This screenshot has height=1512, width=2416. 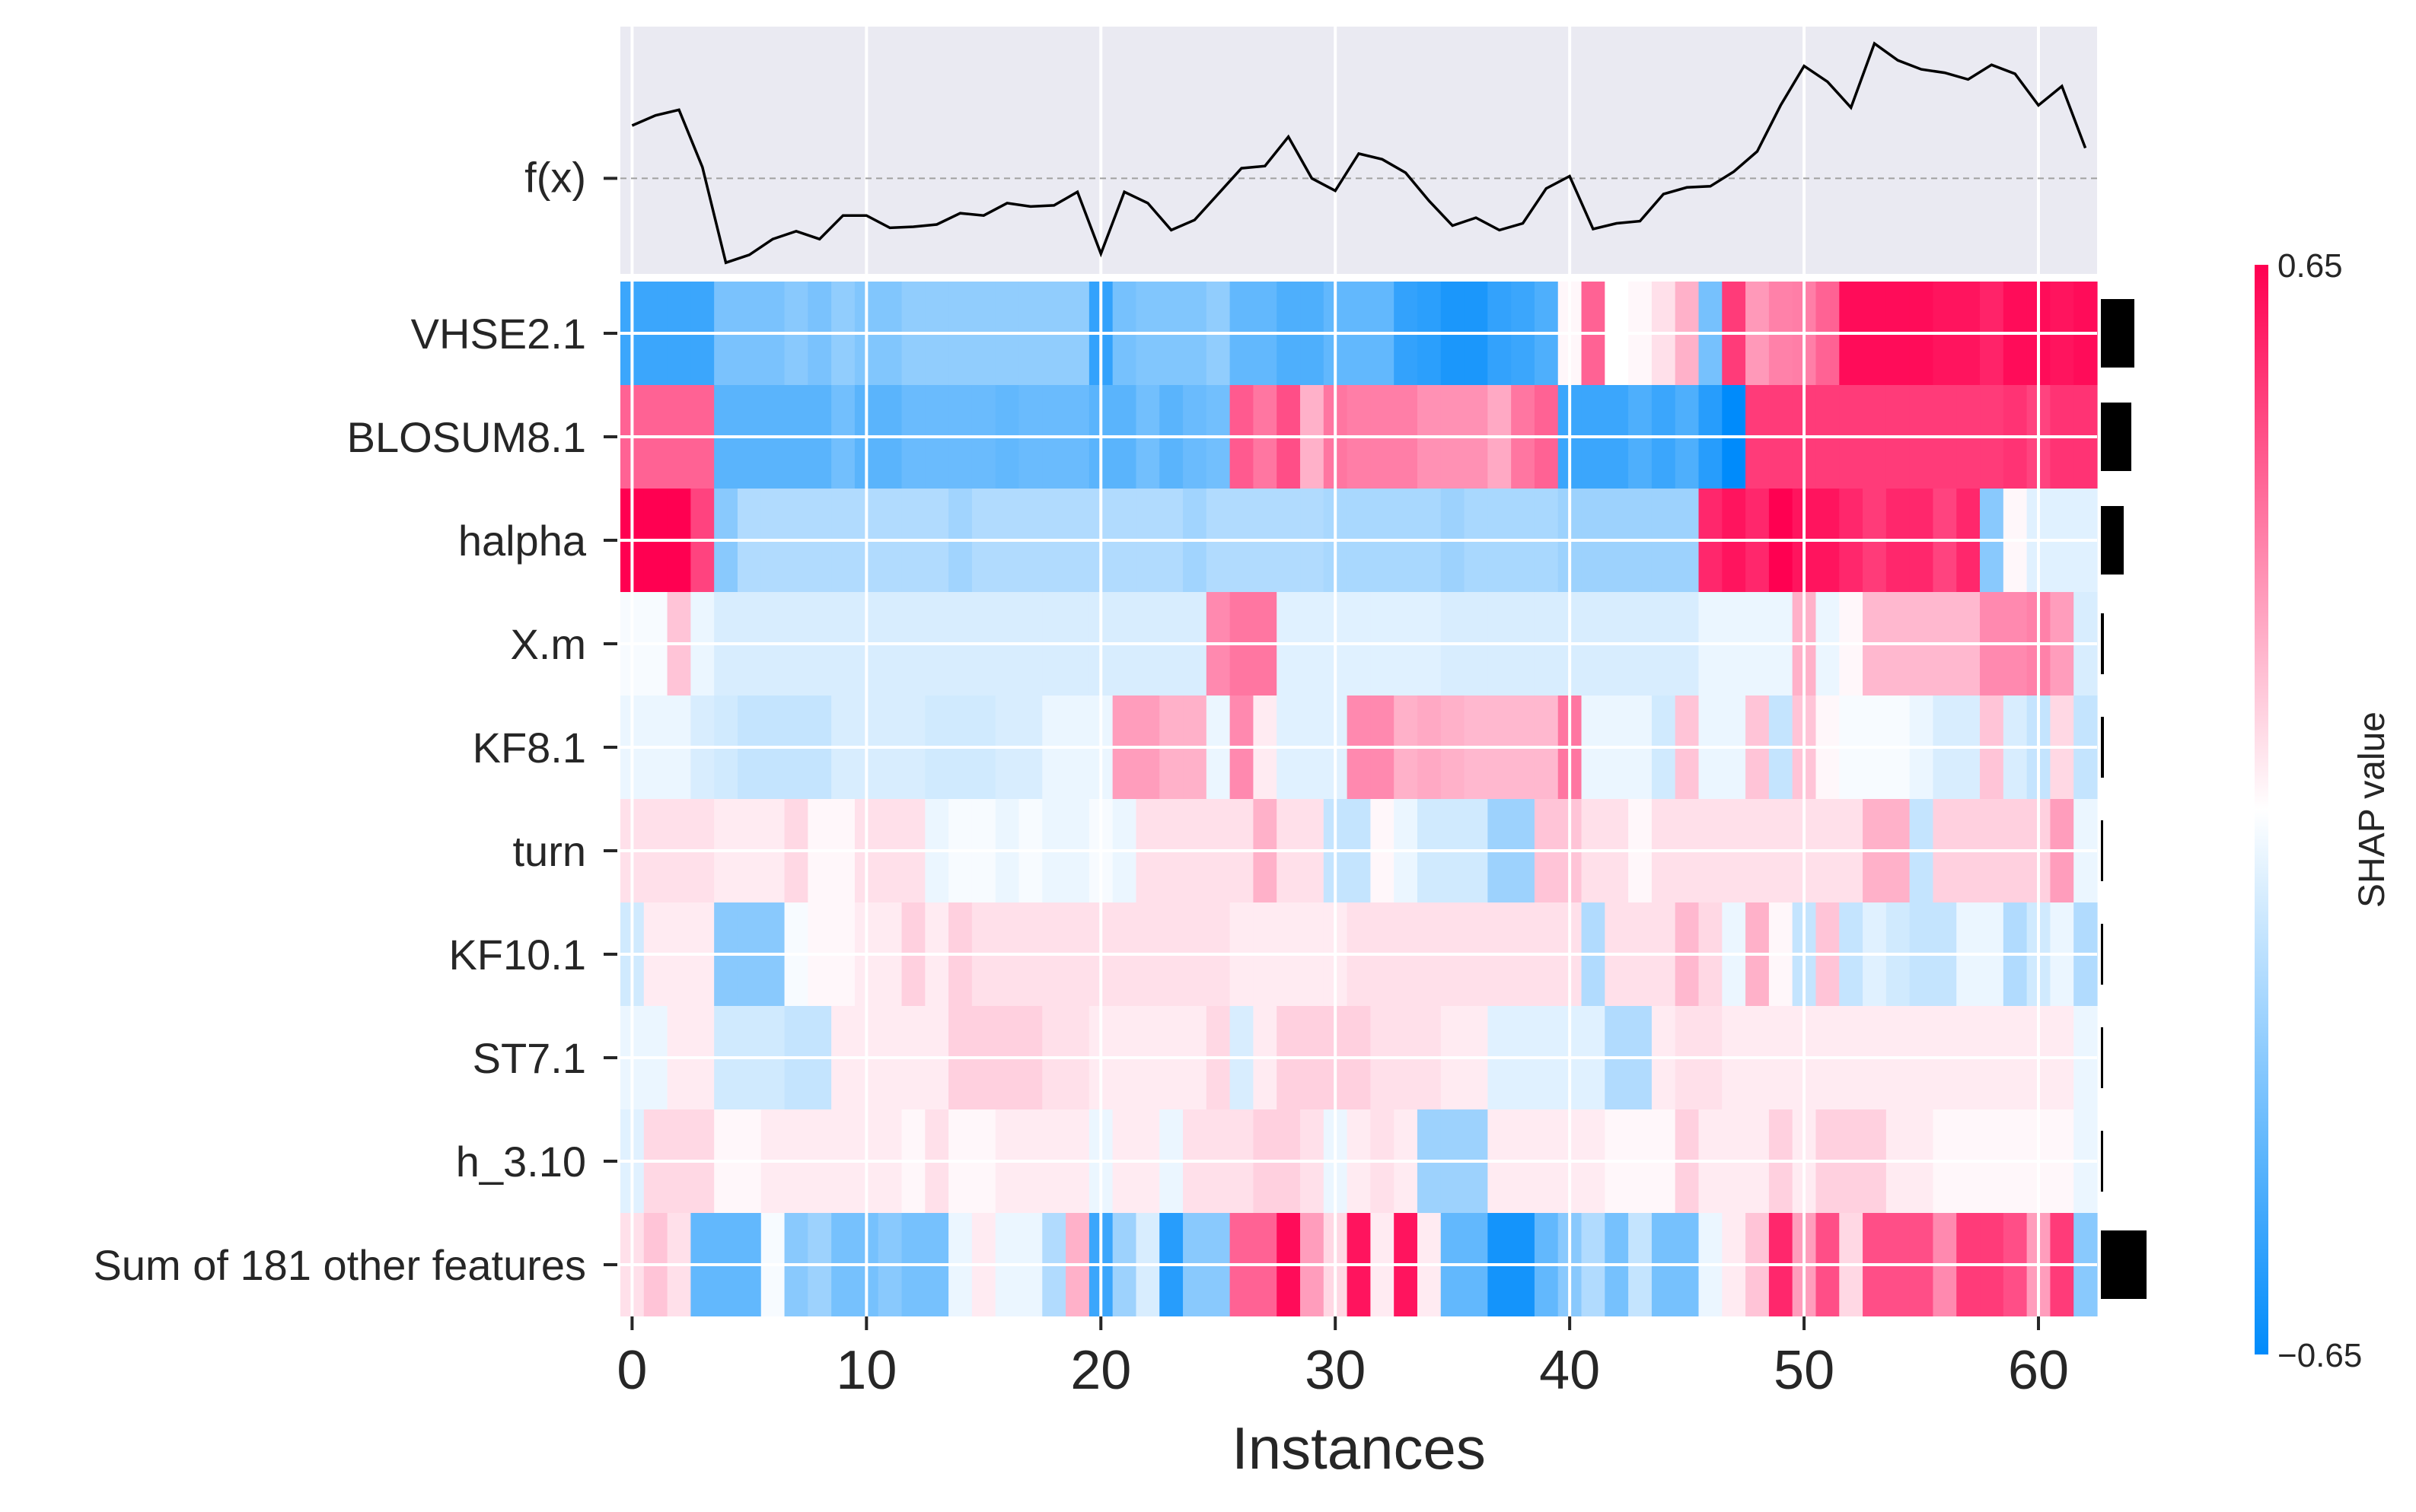 What do you see at coordinates (2372, 809) in the screenshot?
I see `colorbar-title: SHAP value` at bounding box center [2372, 809].